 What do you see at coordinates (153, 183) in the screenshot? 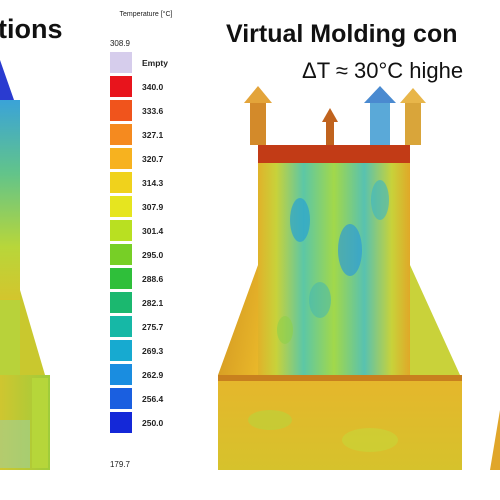
I see `legend-bin-label: 314.3` at bounding box center [153, 183].